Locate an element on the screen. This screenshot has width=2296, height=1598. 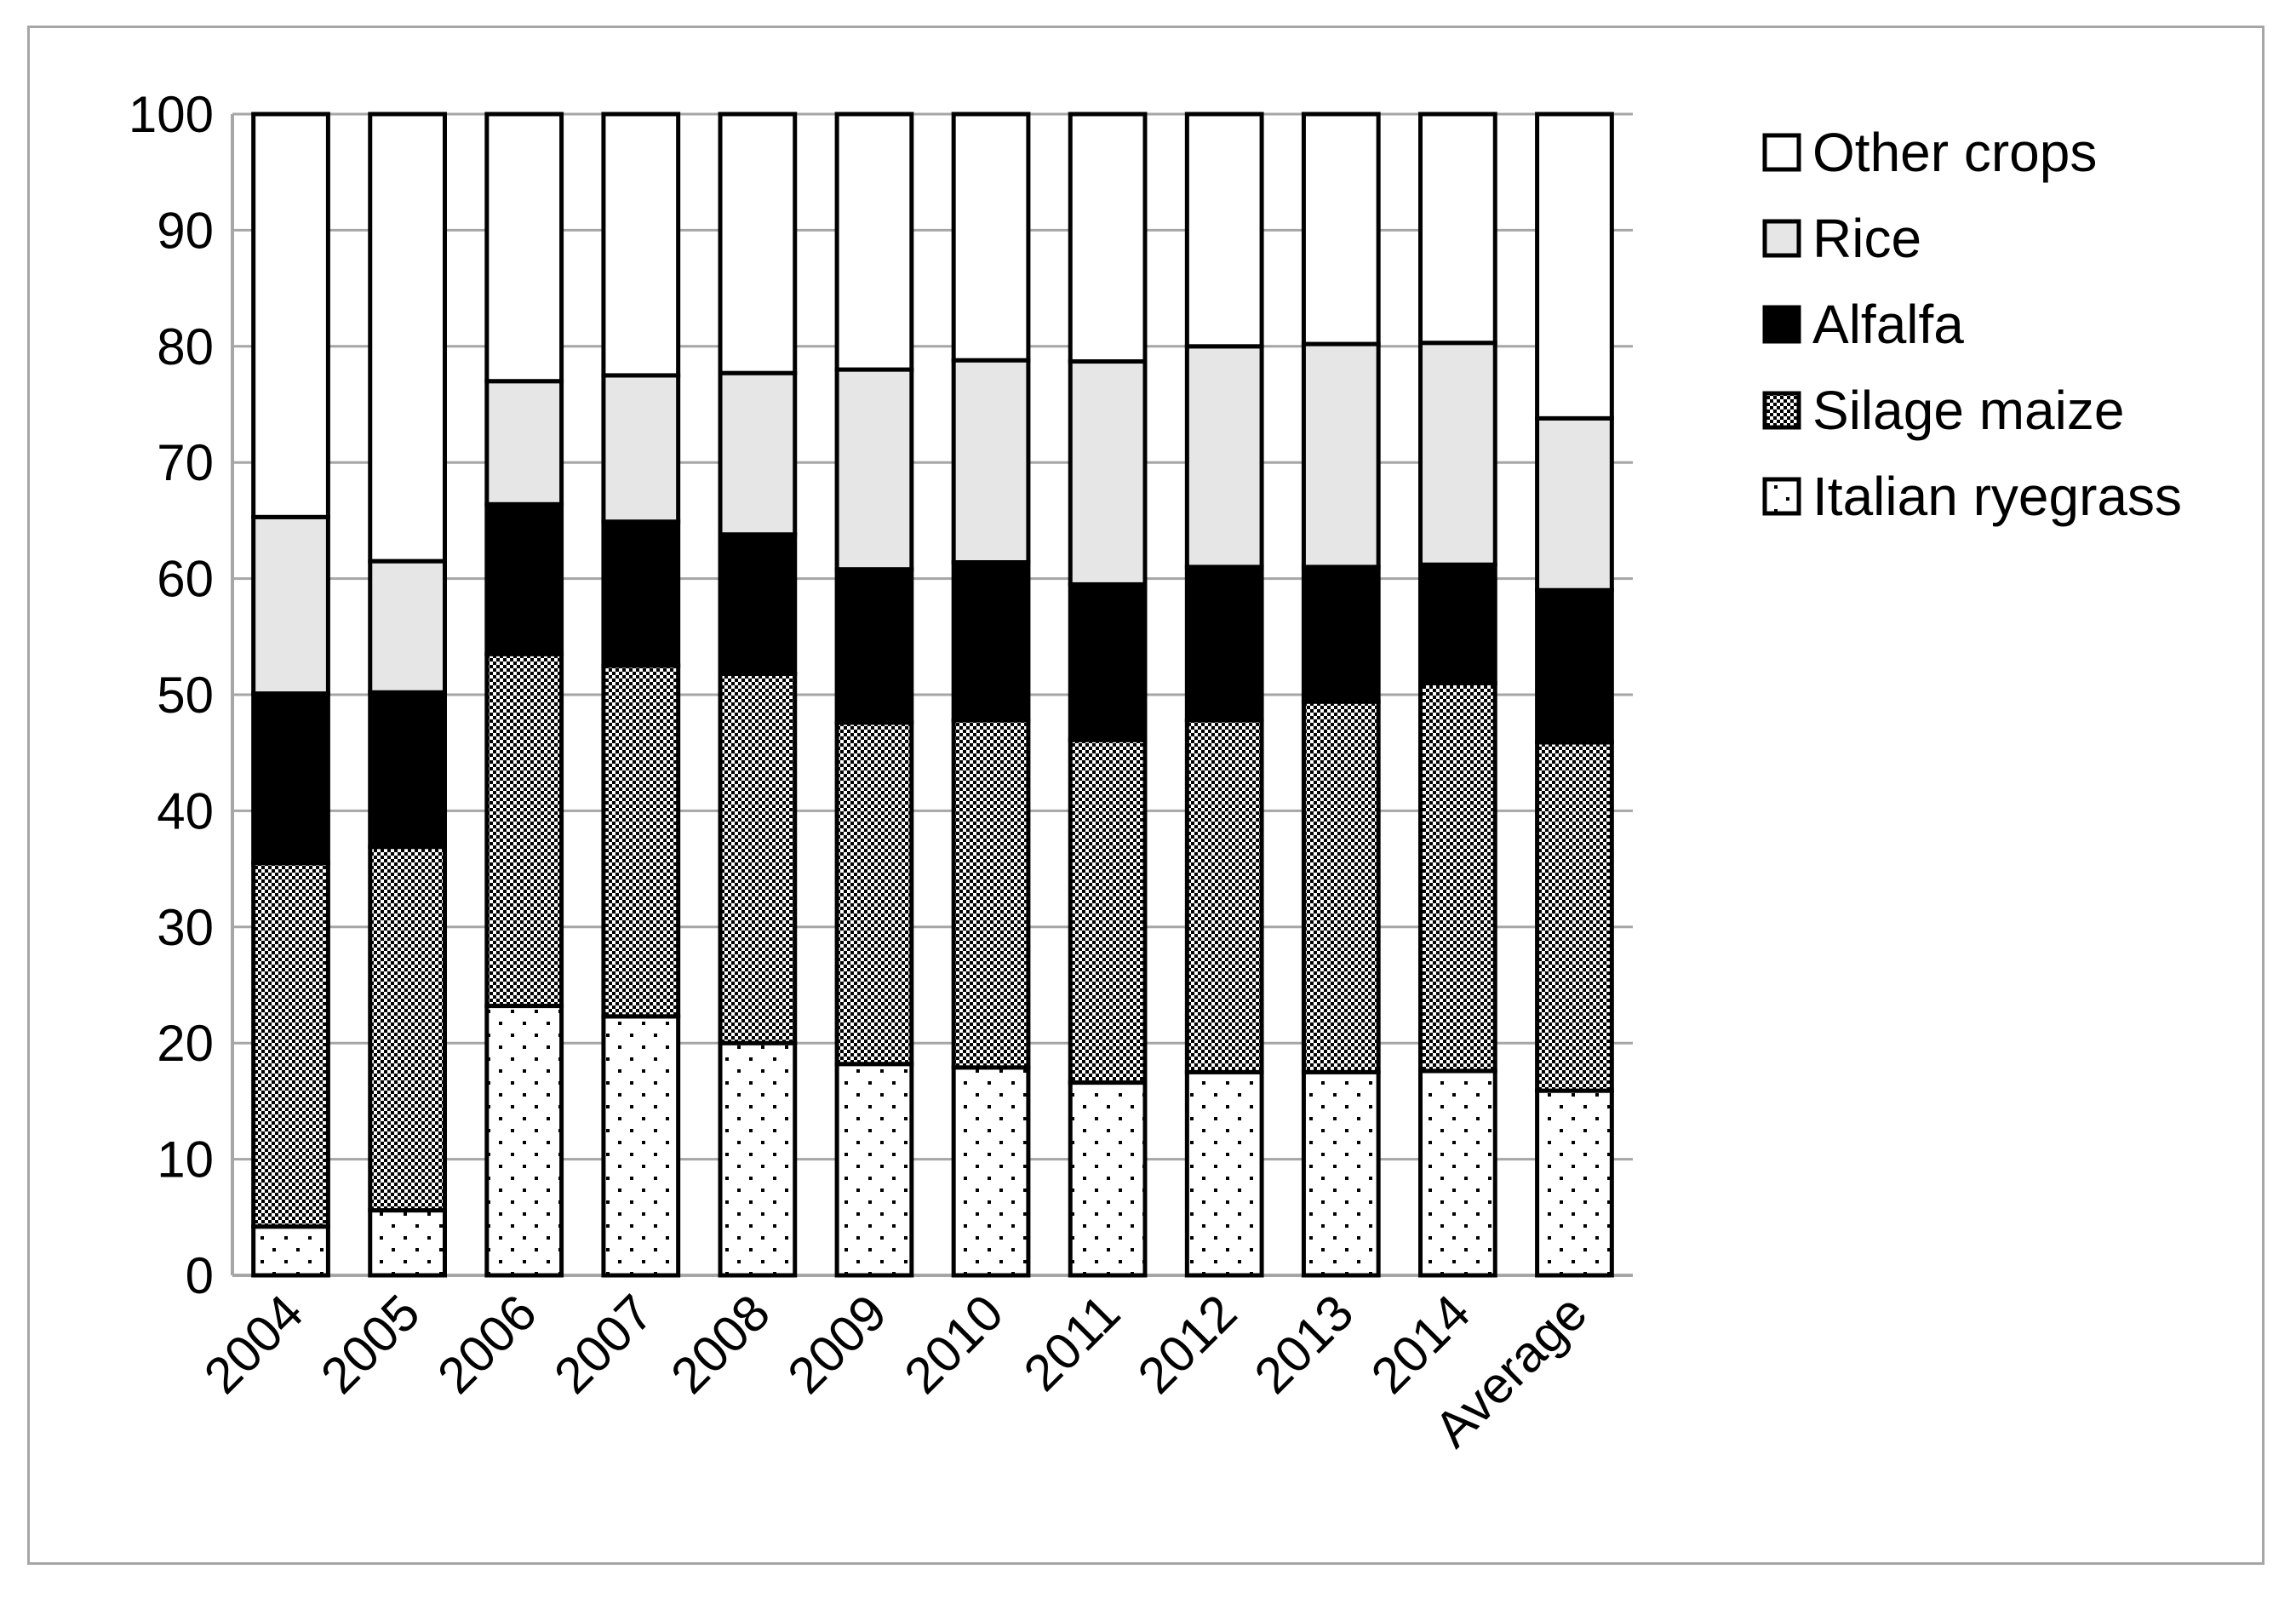
y-tick-labels: 0 10 20 30 40 50 60 70 80 90 100 is located at coordinates (171, 695).